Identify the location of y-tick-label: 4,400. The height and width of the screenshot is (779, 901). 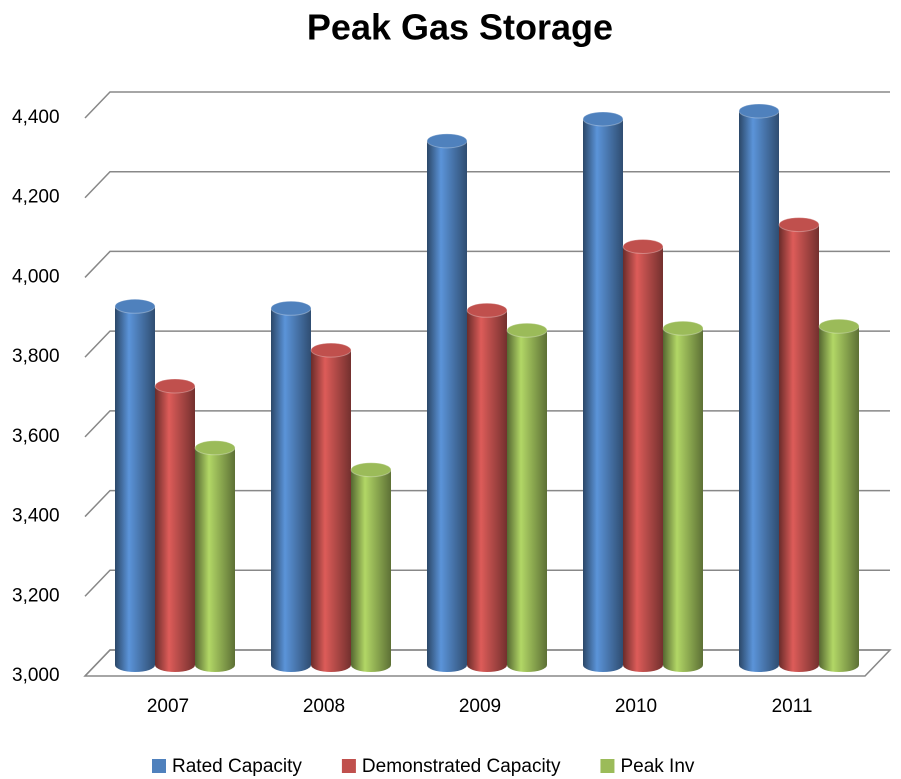
(36, 117).